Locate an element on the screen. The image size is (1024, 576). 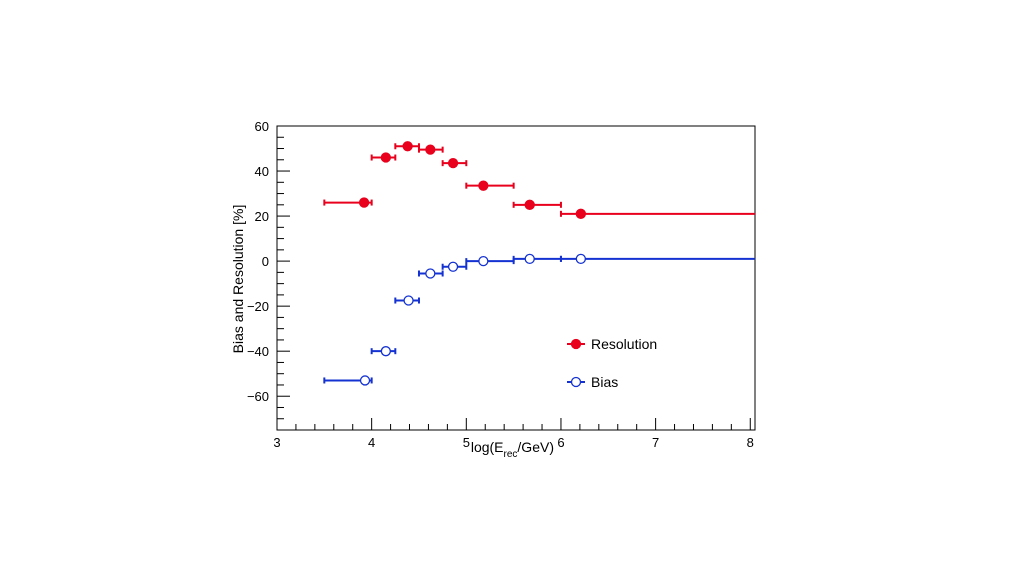
y-tick-label: 40 is located at coordinates (262, 171).